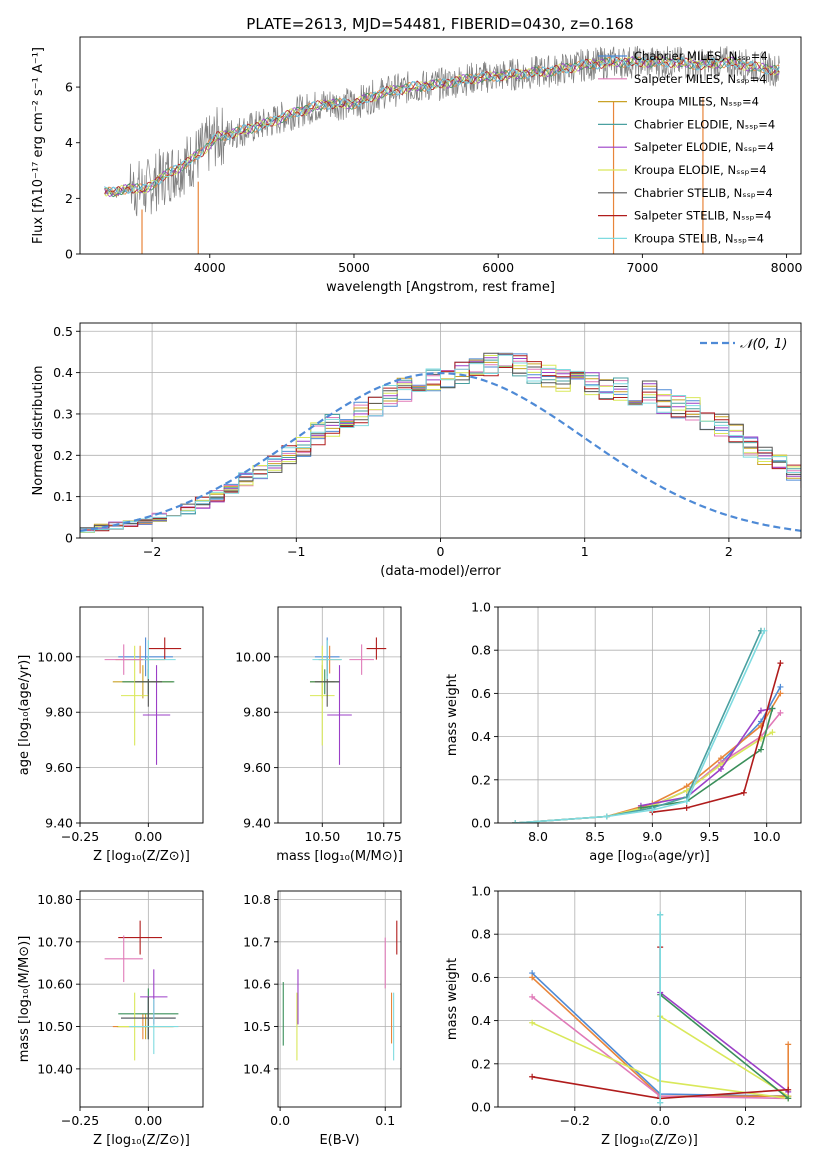  I want to click on y-tick-label: 6, so click(69, 87).